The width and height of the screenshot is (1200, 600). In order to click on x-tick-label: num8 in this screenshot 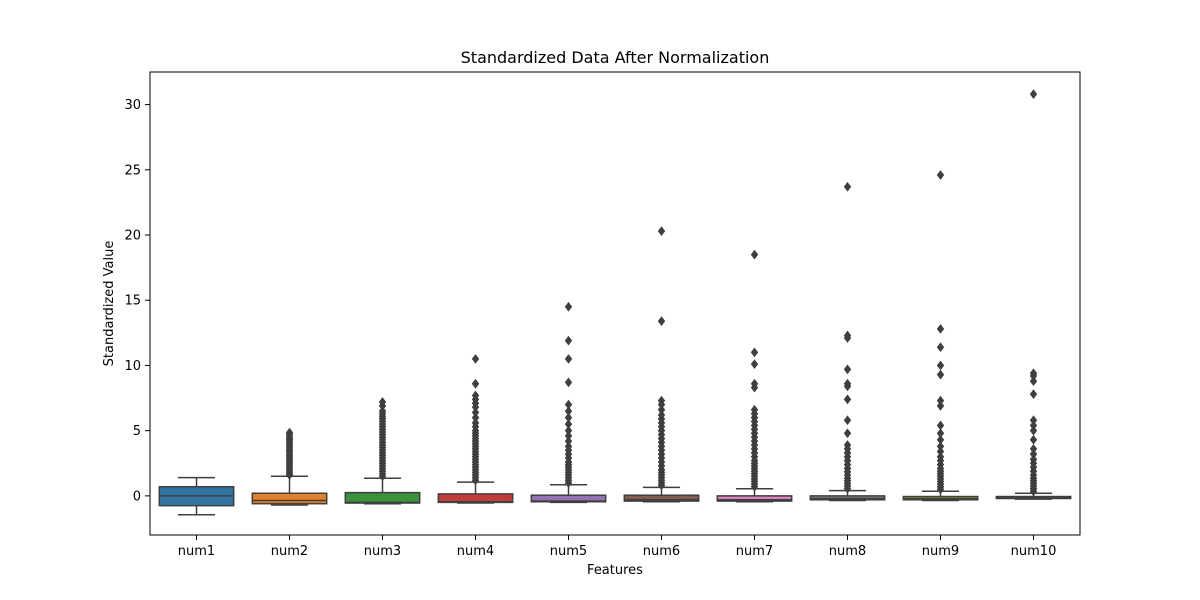, I will do `click(847, 551)`.